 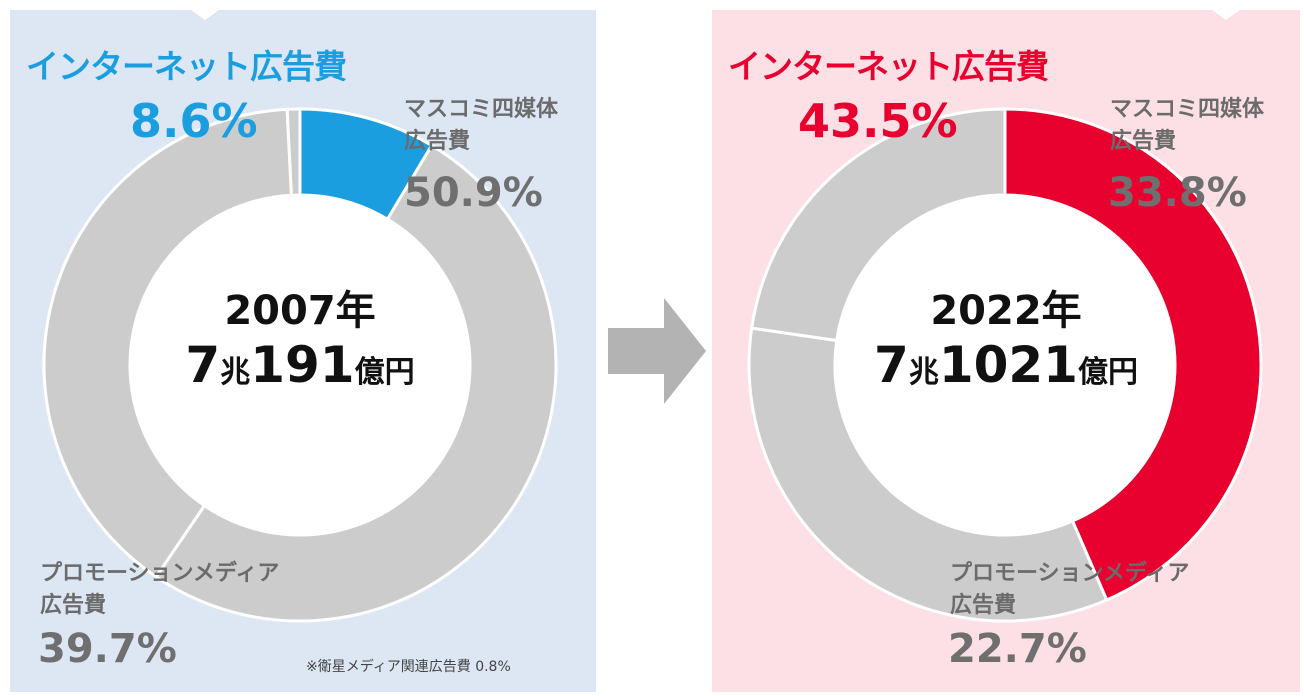 I want to click on total-amount-2007: 7兆191億円, so click(x=300, y=365).